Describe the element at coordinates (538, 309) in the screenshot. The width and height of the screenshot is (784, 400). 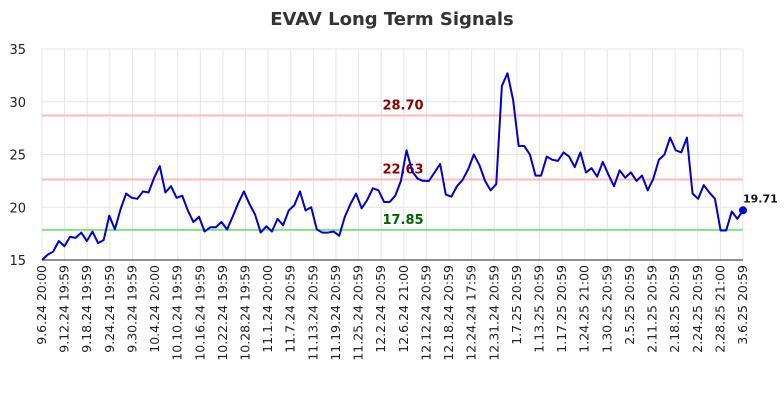
I see `x-tick-label: 1.13.25 20:59` at that location.